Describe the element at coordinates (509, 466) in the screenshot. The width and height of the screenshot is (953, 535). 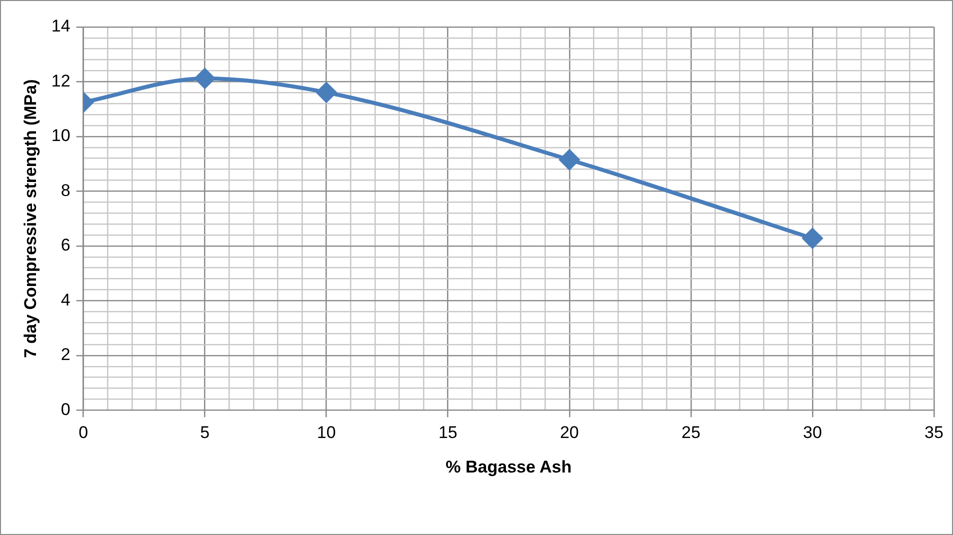
I see `x-axis-title: % Bagasse Ash` at that location.